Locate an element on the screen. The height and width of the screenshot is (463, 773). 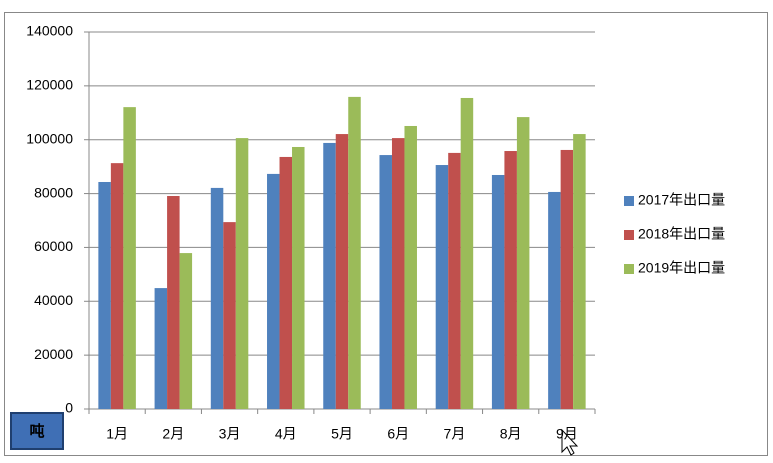
y-tick-label: 140000 is located at coordinates (49, 31).